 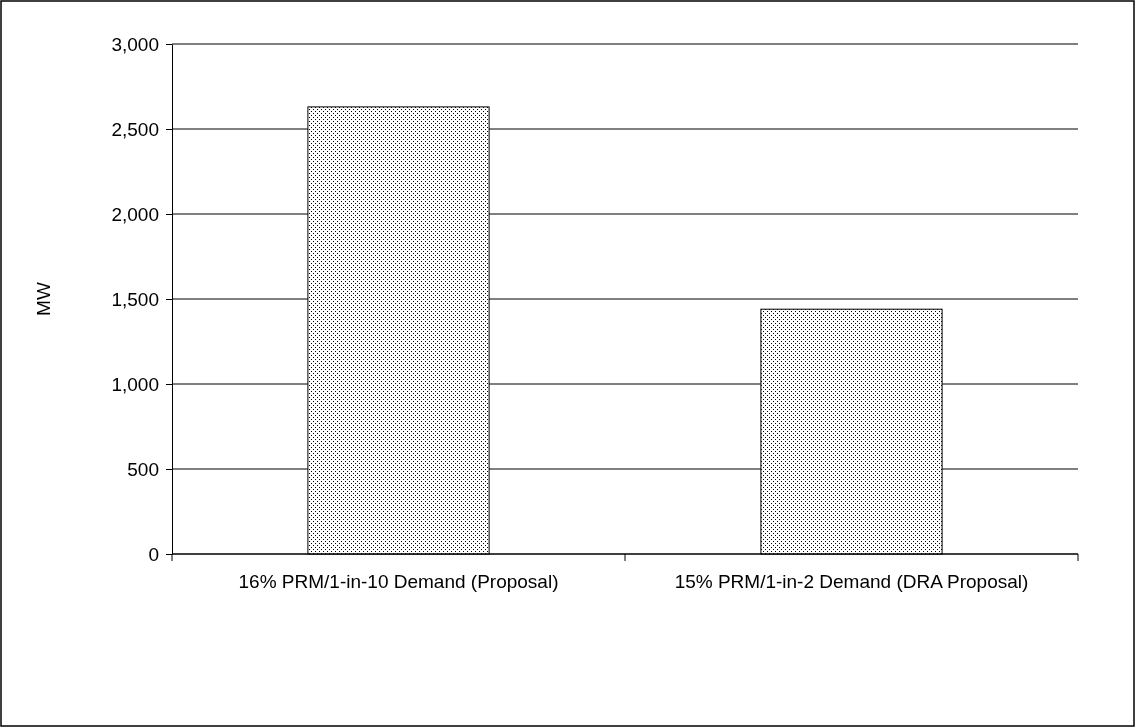 What do you see at coordinates (143, 469) in the screenshot?
I see `y-tick-label: 500` at bounding box center [143, 469].